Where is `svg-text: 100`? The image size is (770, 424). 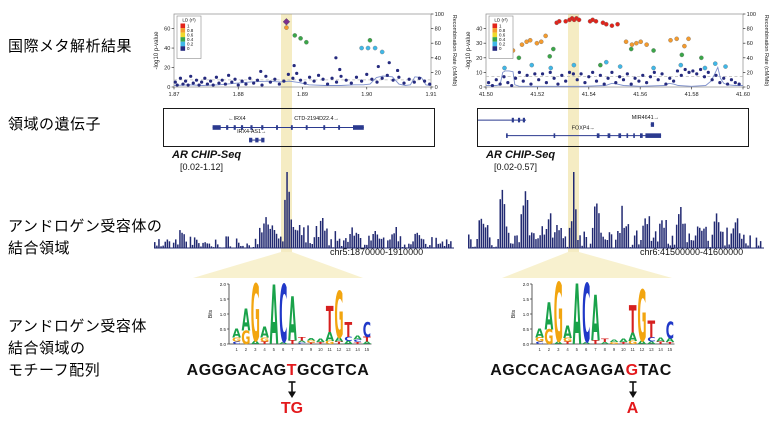
svg-text: 100 is located at coordinates (751, 15).